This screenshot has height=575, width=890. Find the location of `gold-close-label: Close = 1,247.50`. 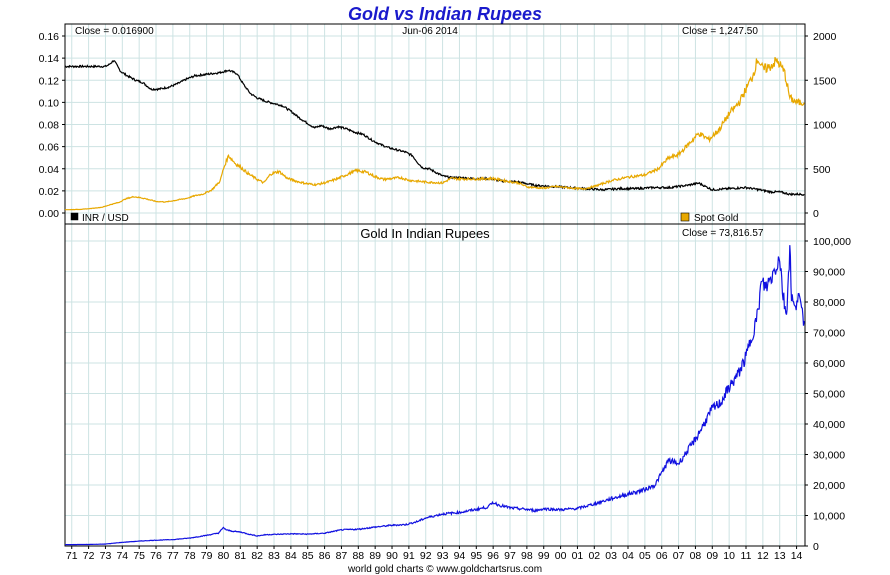

gold-close-label: Close = 1,247.50 is located at coordinates (720, 31).